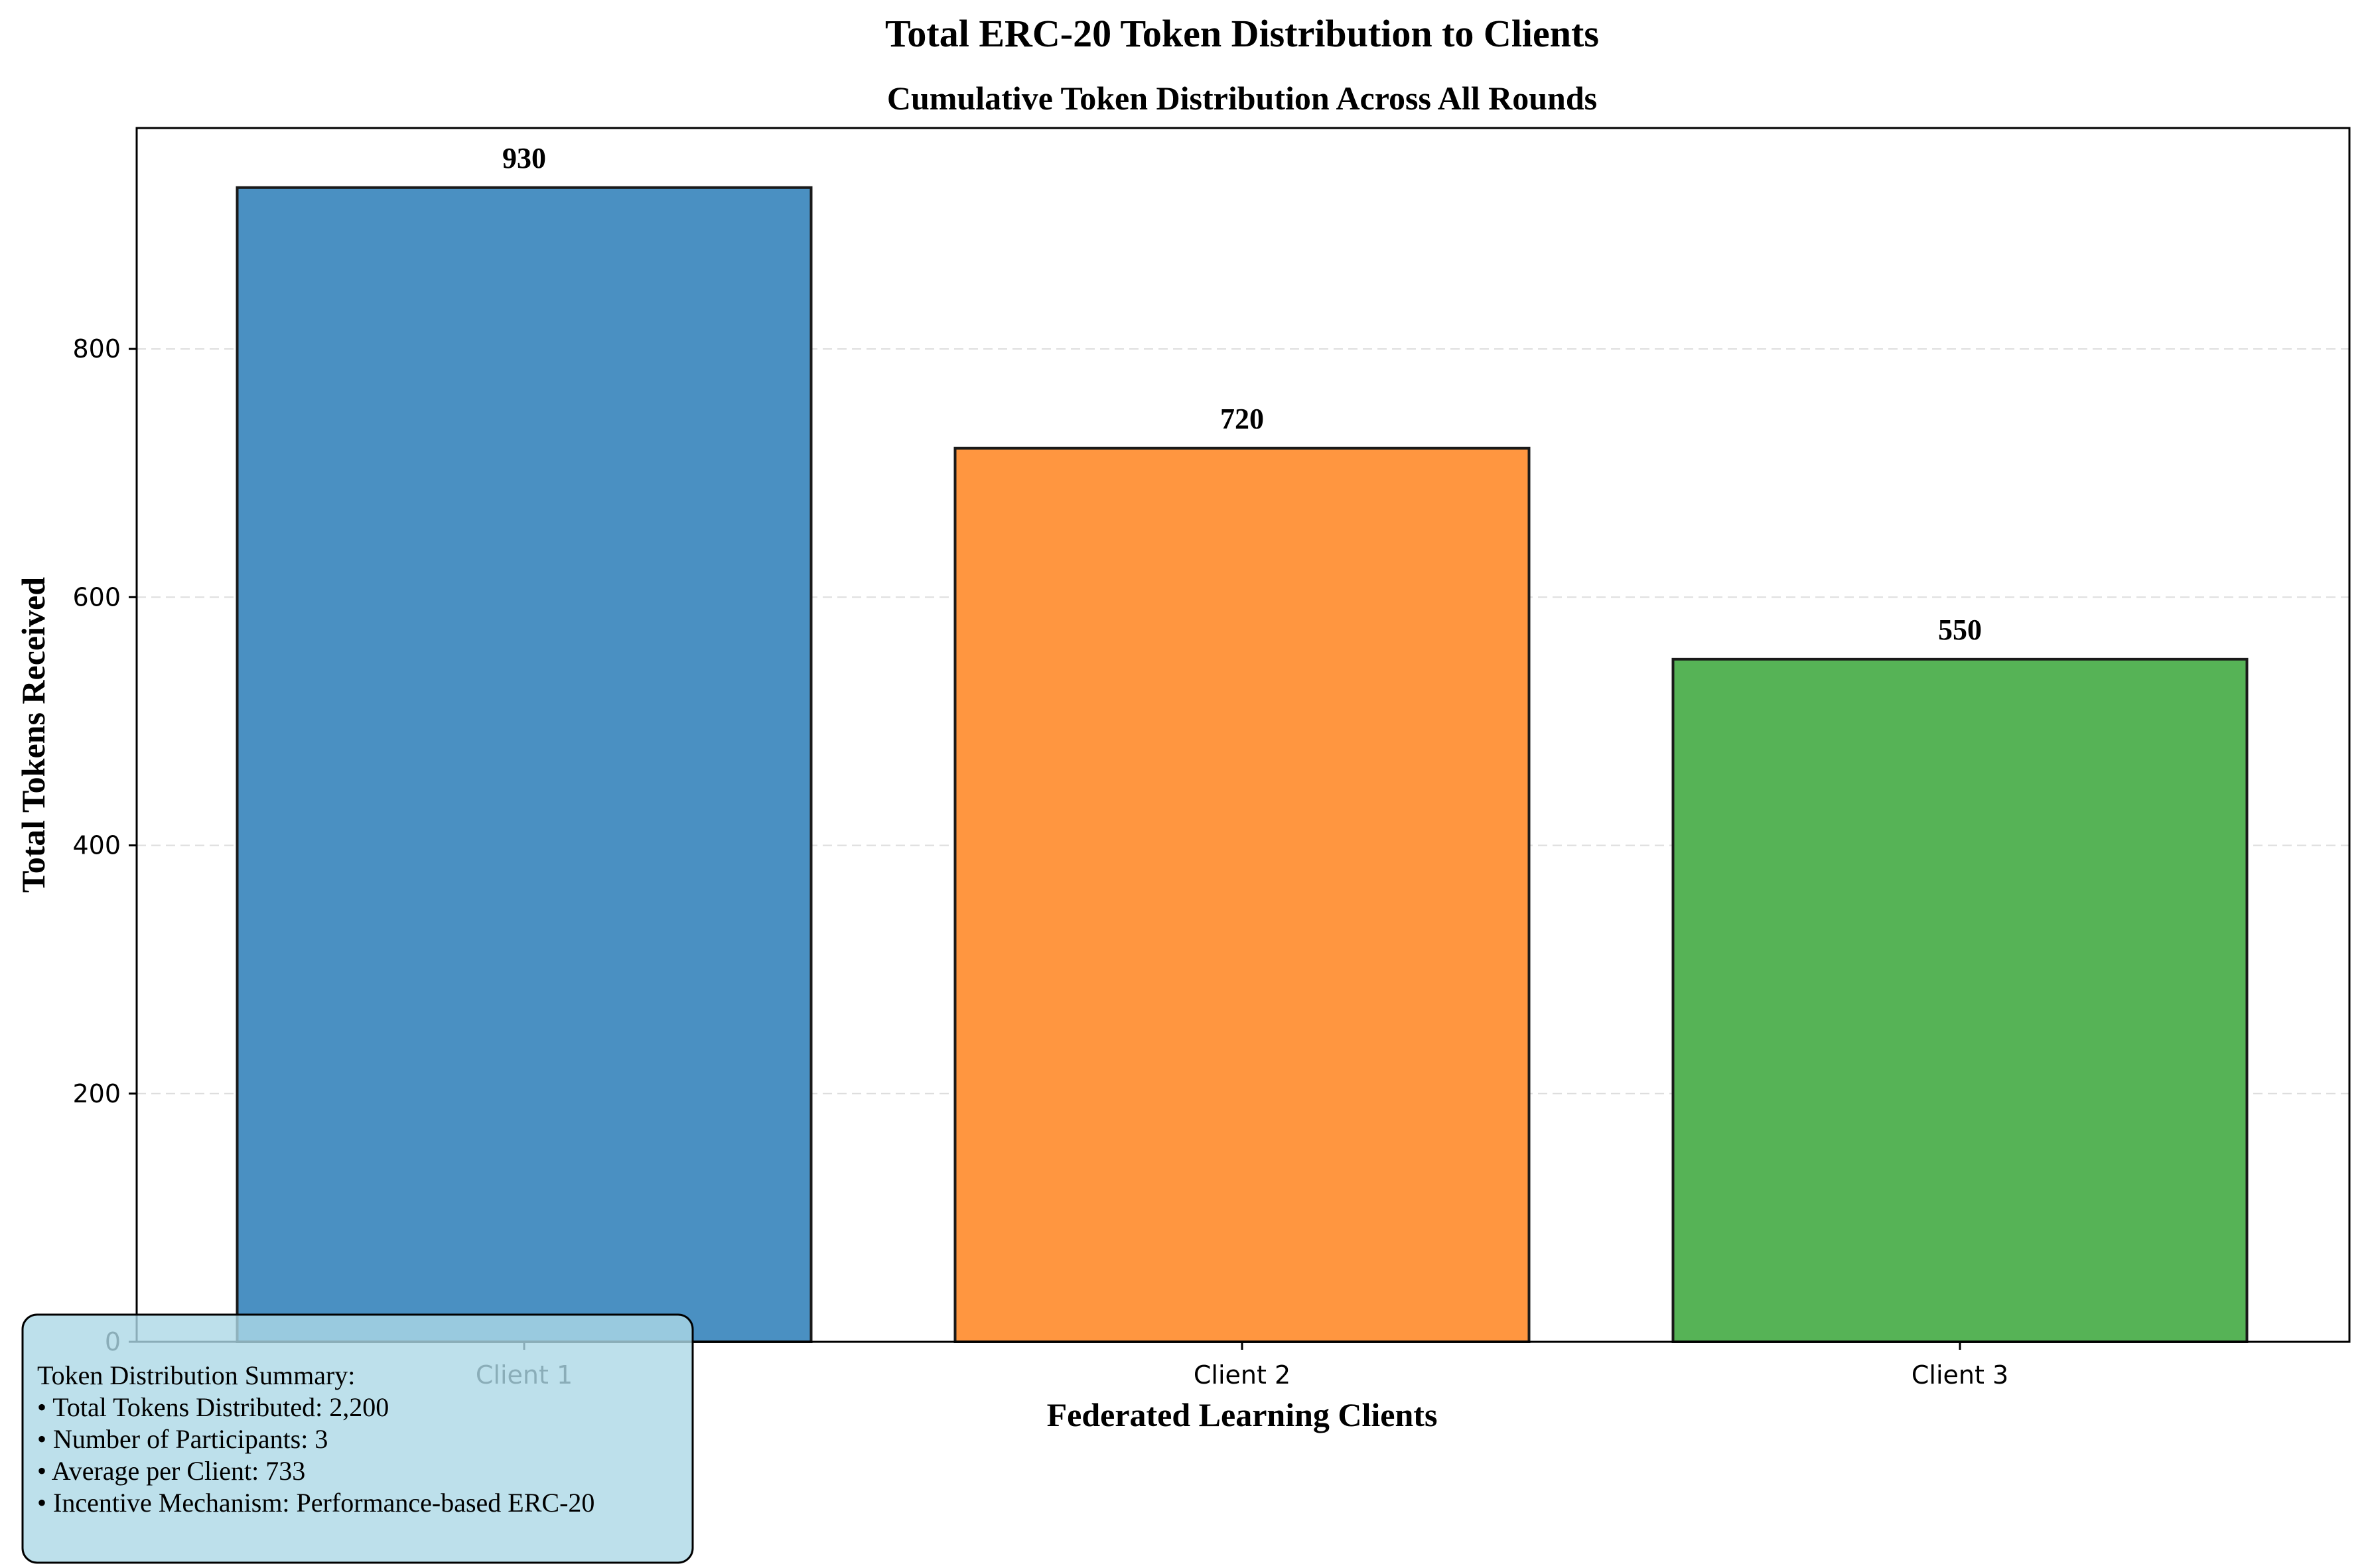 Image resolution: width=2368 pixels, height=1568 pixels. What do you see at coordinates (171, 1471) in the screenshot?
I see `summary-line: • Average per Client: 733` at bounding box center [171, 1471].